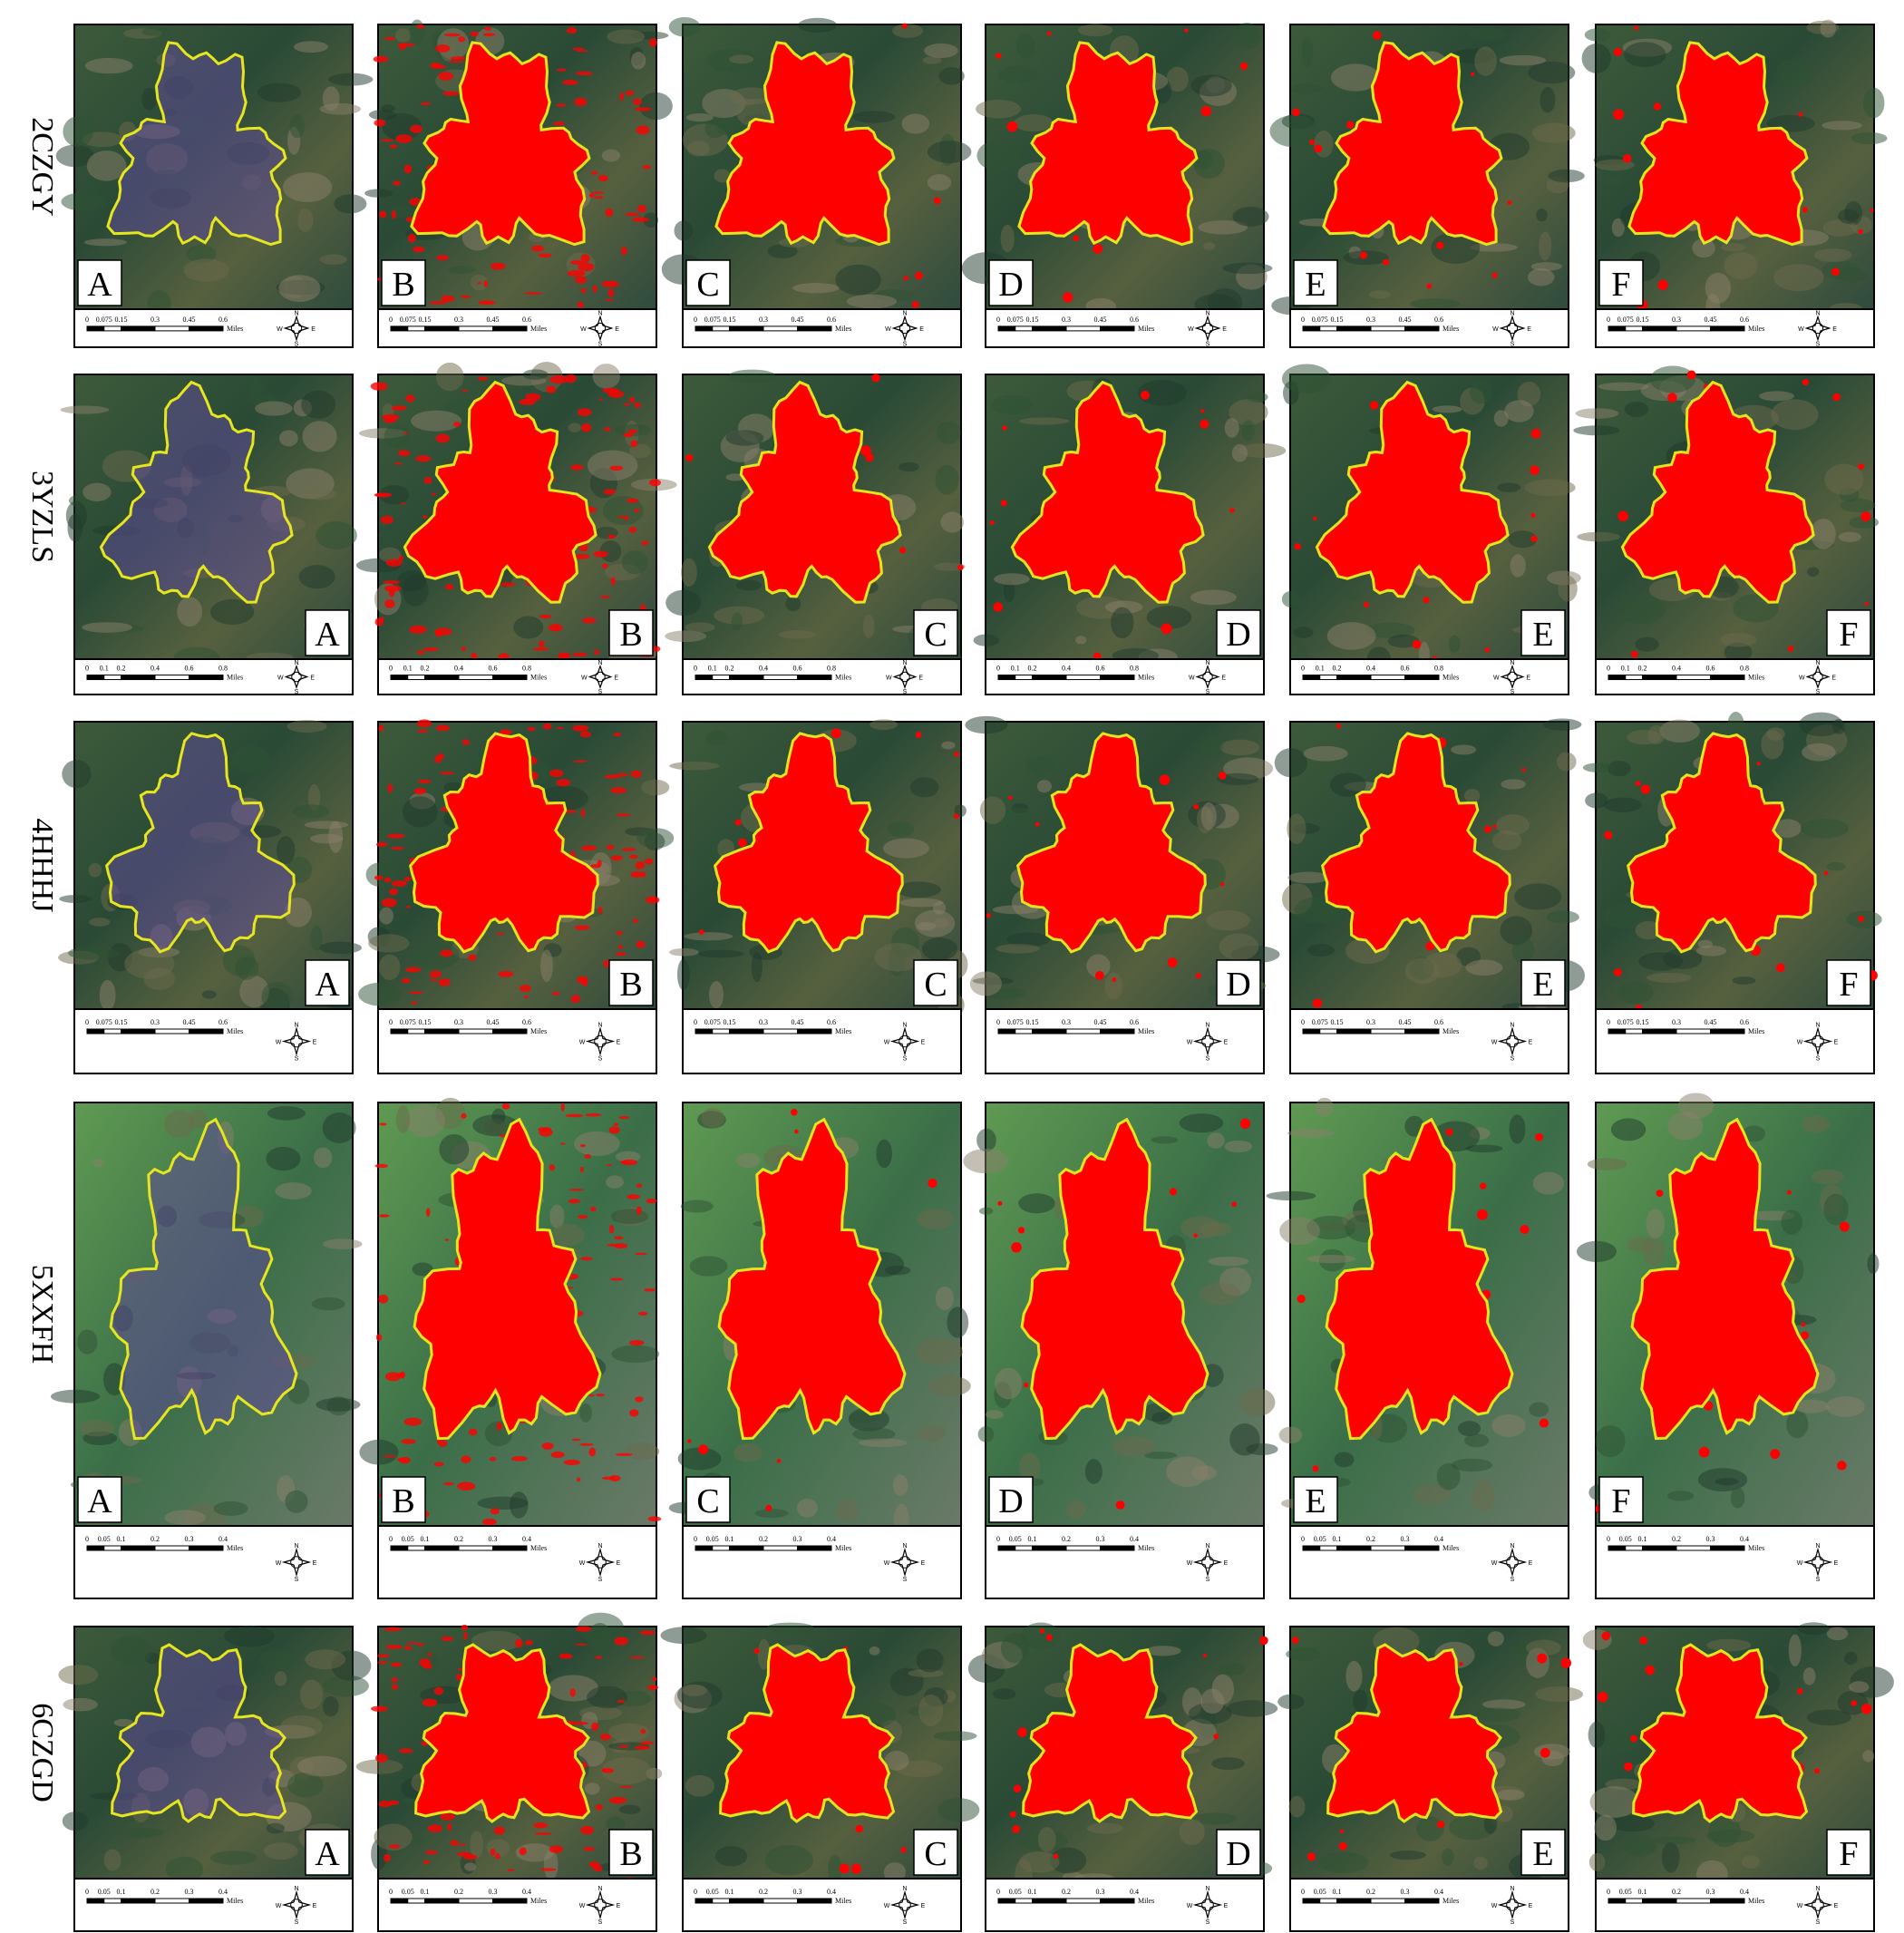  I want to click on scale-tick-label: 0, so click(1608, 1022).